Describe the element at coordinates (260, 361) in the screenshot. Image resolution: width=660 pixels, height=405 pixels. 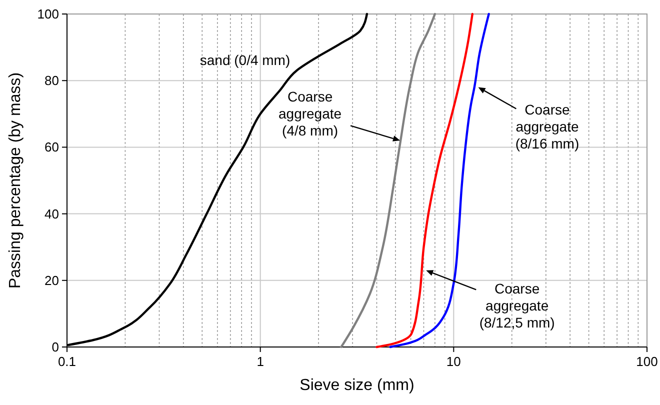
I see `x-tick-label: 1` at that location.